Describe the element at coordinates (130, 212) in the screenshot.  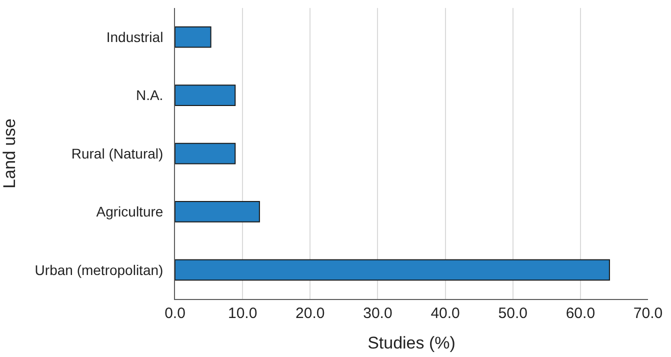
I see `y-tick-label: Agriculture` at that location.